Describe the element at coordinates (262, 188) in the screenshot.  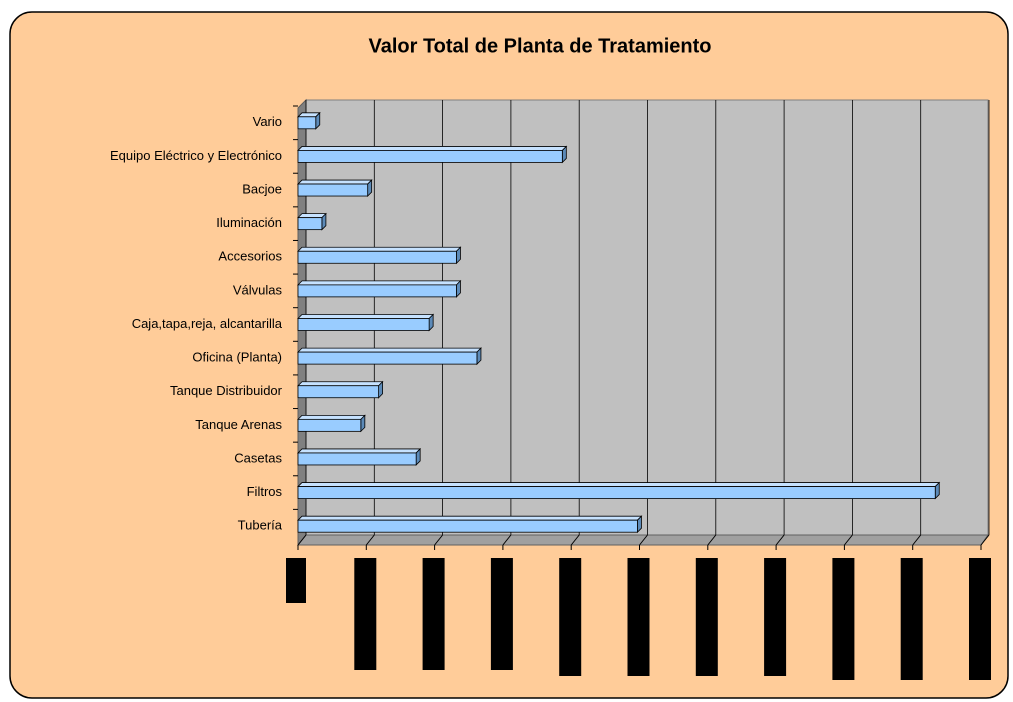
I see `y-tick-label: Bacjoe` at that location.